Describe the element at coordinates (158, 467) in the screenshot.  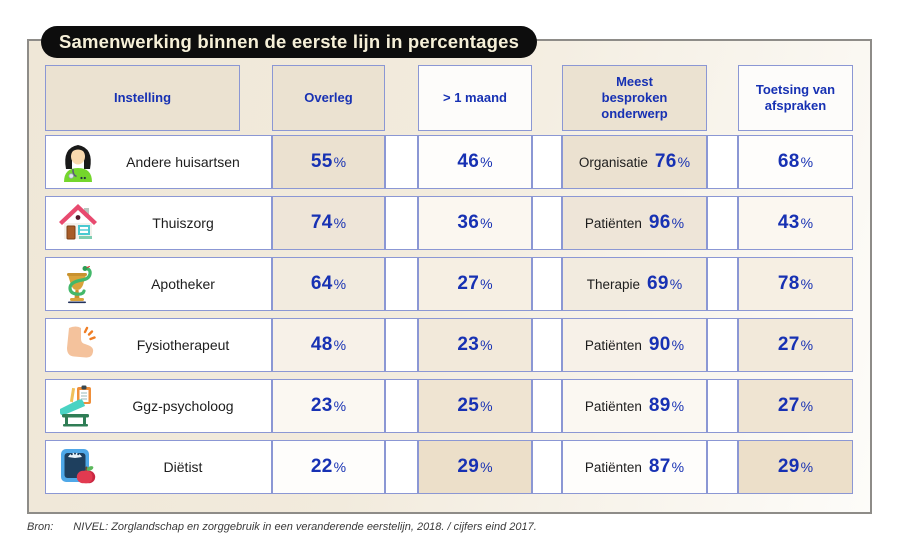
I see `cell-instelling: Diëtist` at that location.